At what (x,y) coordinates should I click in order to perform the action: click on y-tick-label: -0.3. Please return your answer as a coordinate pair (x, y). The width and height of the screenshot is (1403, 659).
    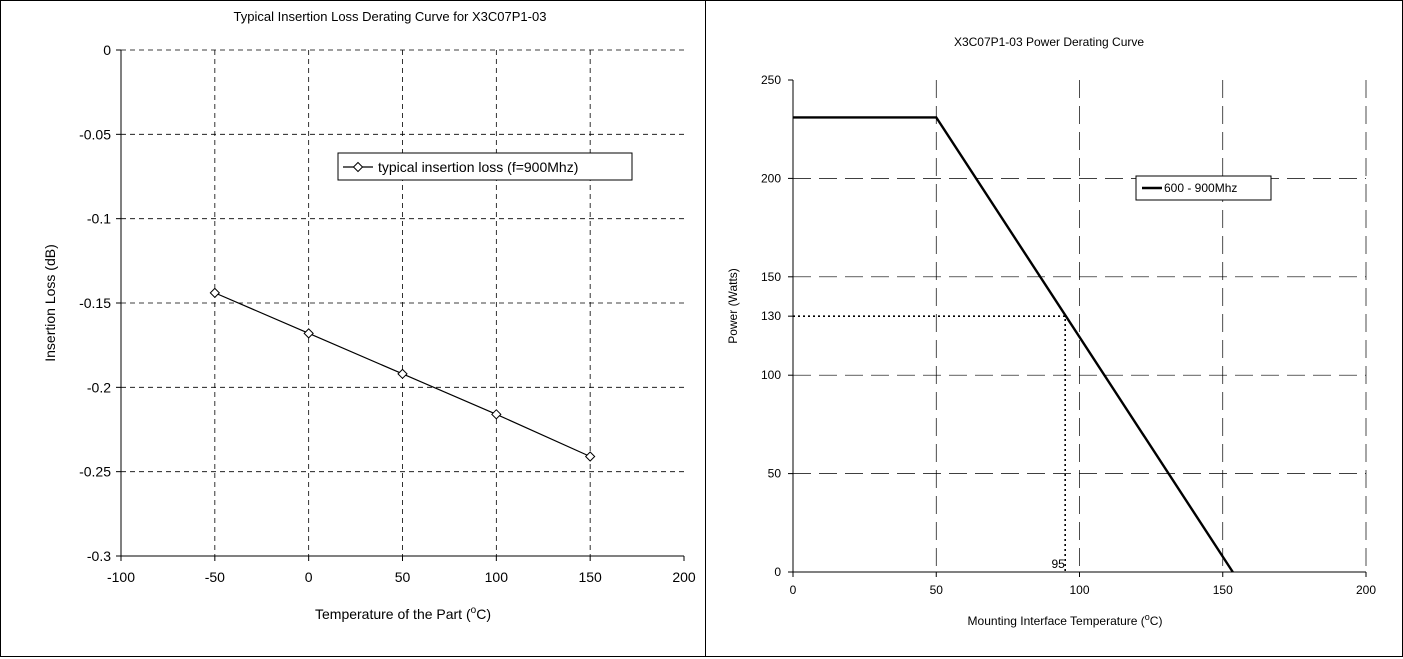
    Looking at the image, I should click on (99, 556).